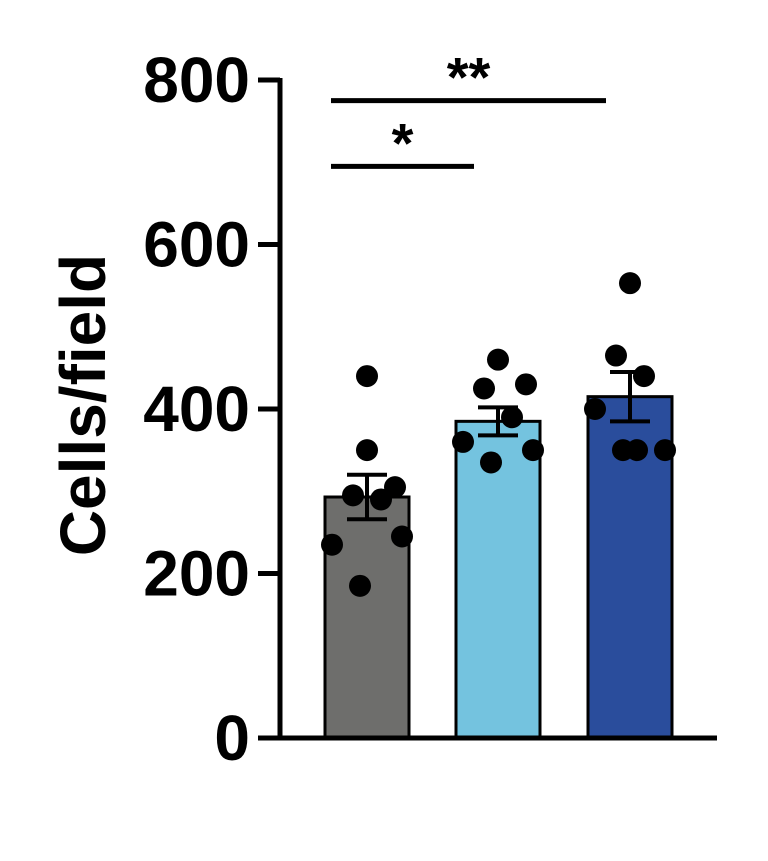 The image size is (768, 861). What do you see at coordinates (196, 80) in the screenshot?
I see `y-tick-label: 800` at bounding box center [196, 80].